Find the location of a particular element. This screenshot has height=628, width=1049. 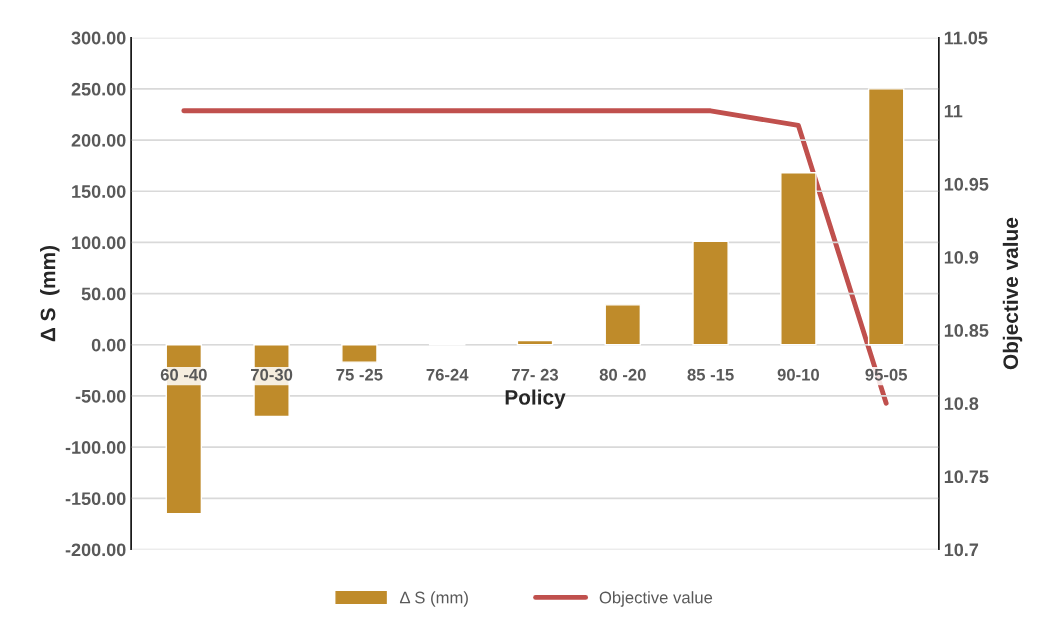

y2-axis-title: Objective value is located at coordinates (1012, 293).